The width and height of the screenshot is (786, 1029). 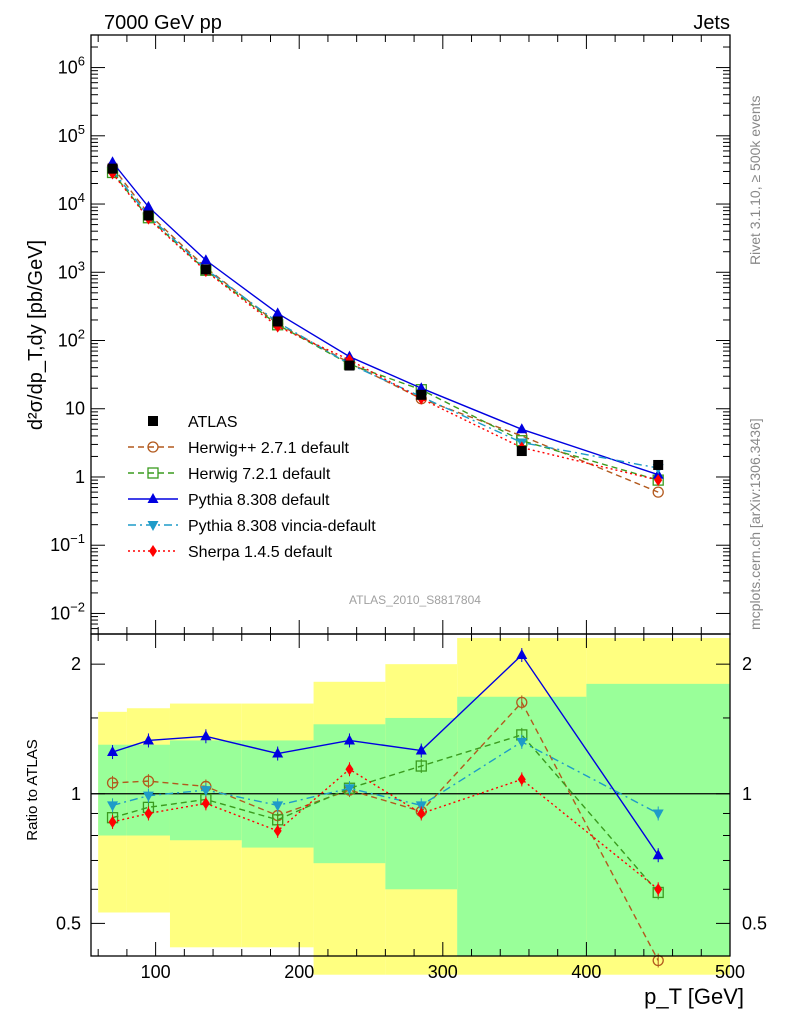 What do you see at coordinates (711, 23) in the screenshot?
I see `header-right: Jets` at bounding box center [711, 23].